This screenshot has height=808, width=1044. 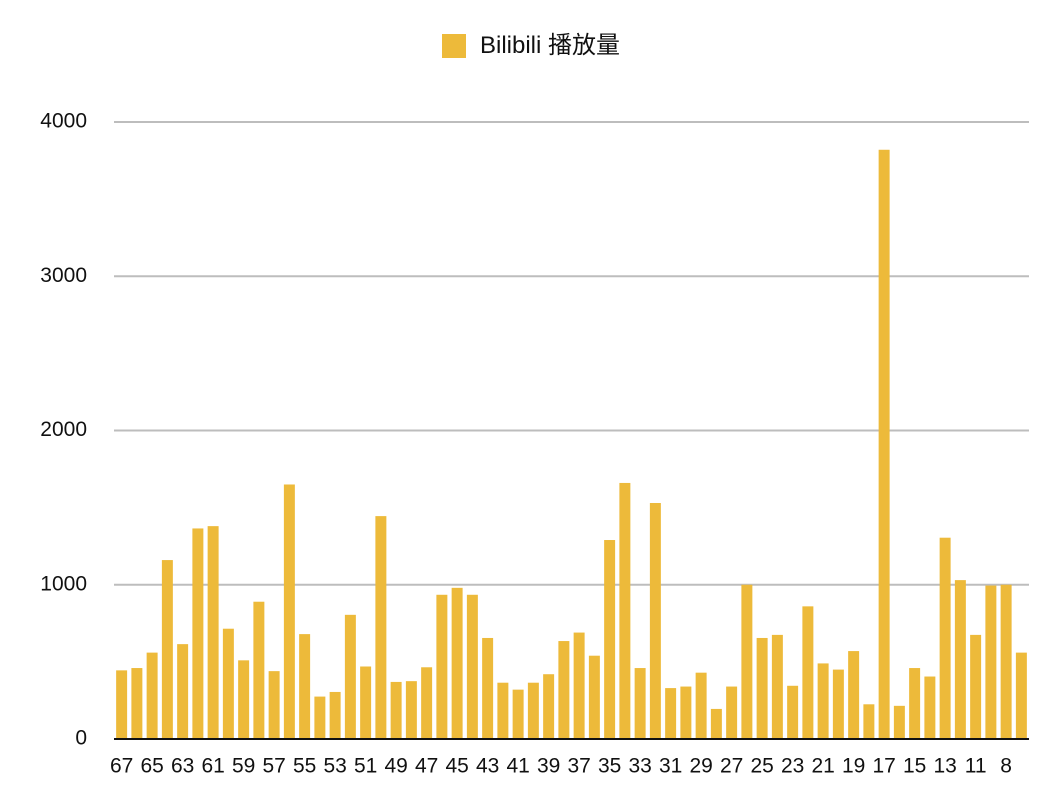 I want to click on legend-swatch, so click(x=454, y=46).